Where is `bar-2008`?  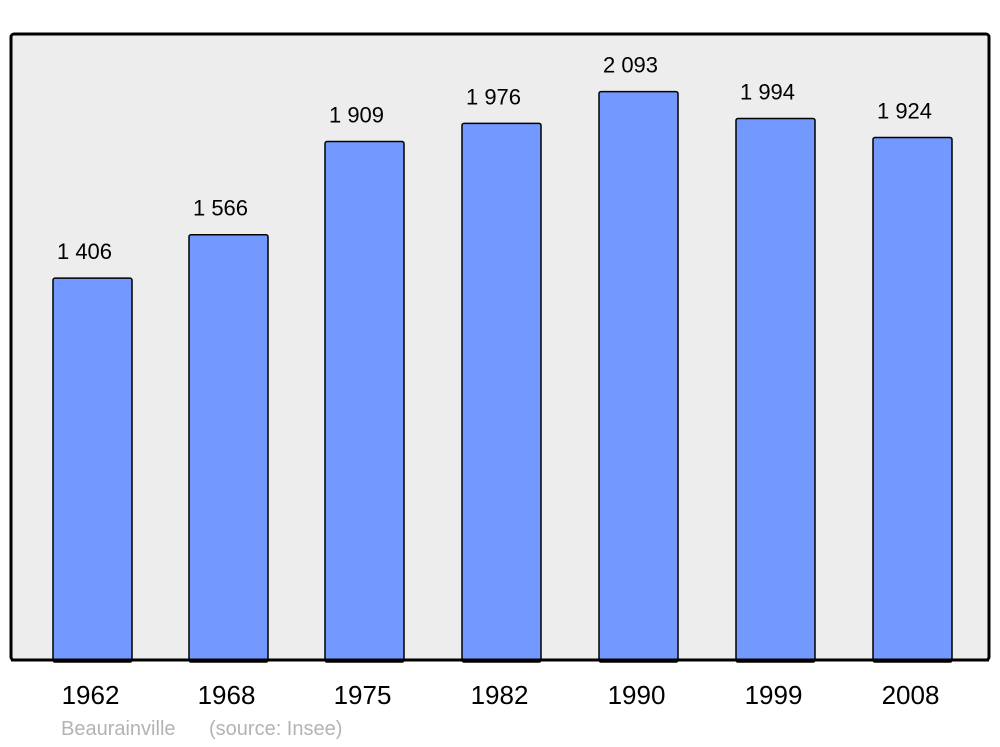 bar-2008 is located at coordinates (912, 399).